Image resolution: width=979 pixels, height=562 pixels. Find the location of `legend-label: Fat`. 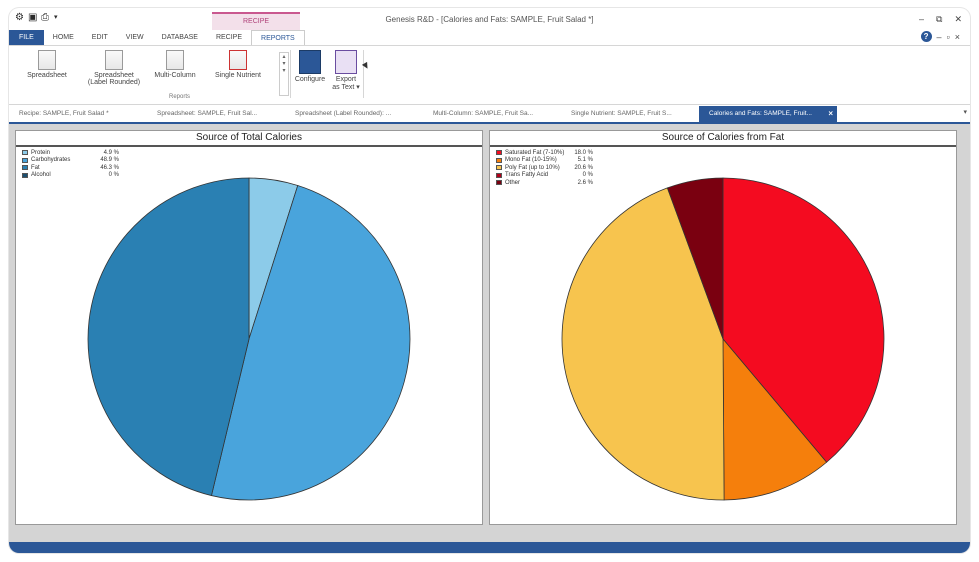

legend-label: Fat is located at coordinates (35, 167).